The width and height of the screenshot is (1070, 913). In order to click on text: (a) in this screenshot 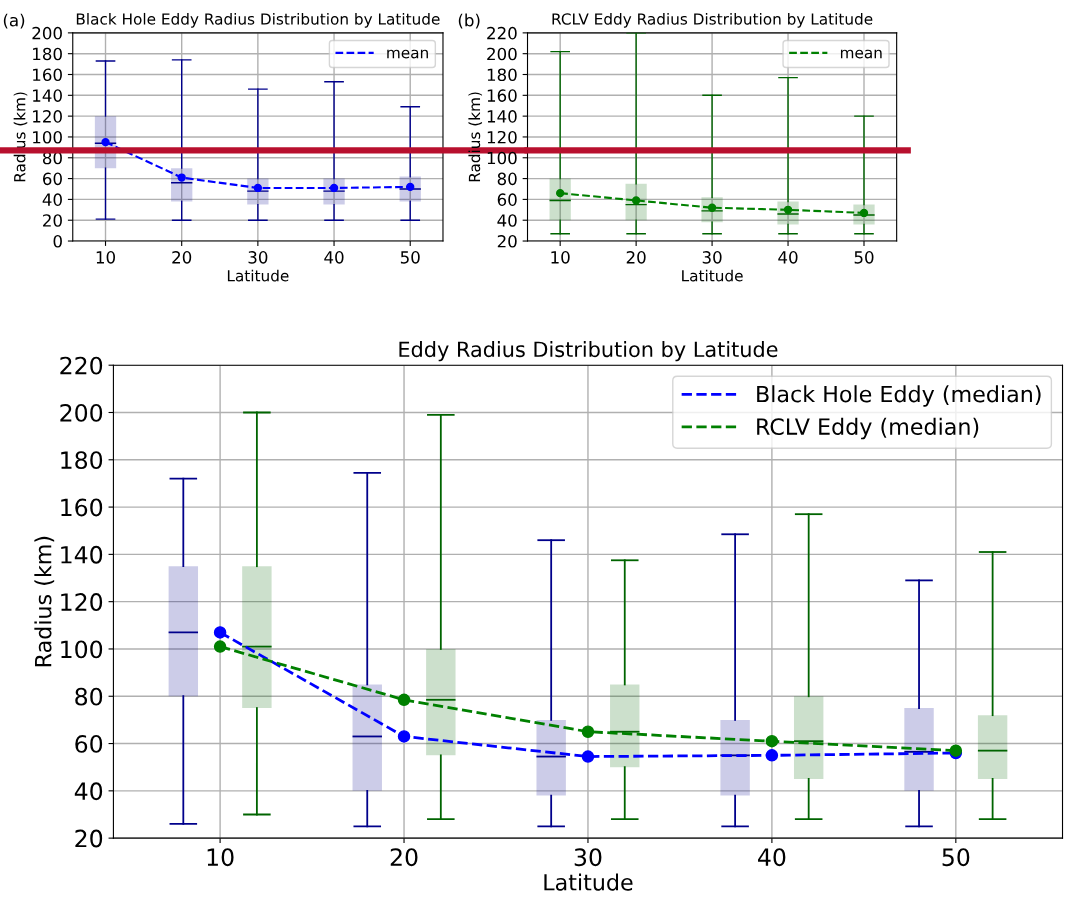, I will do `click(14, 21)`.